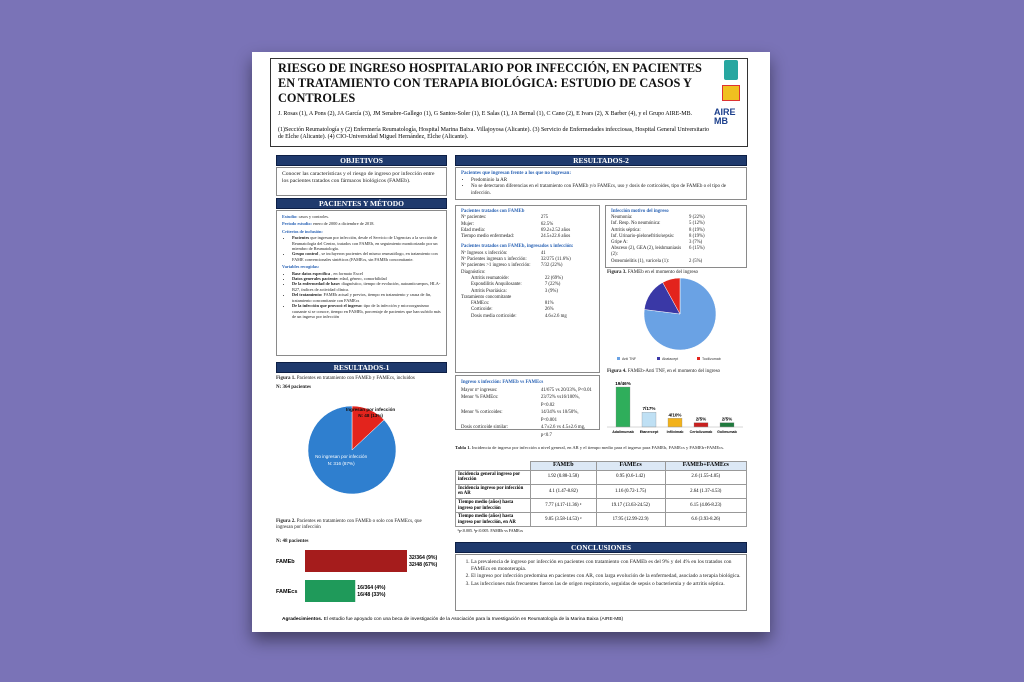 This screenshot has width=1024, height=682. Describe the element at coordinates (559, 416) in the screenshot. I see `row-value: 14/34% vs 10/50%, P<0.001` at that location.